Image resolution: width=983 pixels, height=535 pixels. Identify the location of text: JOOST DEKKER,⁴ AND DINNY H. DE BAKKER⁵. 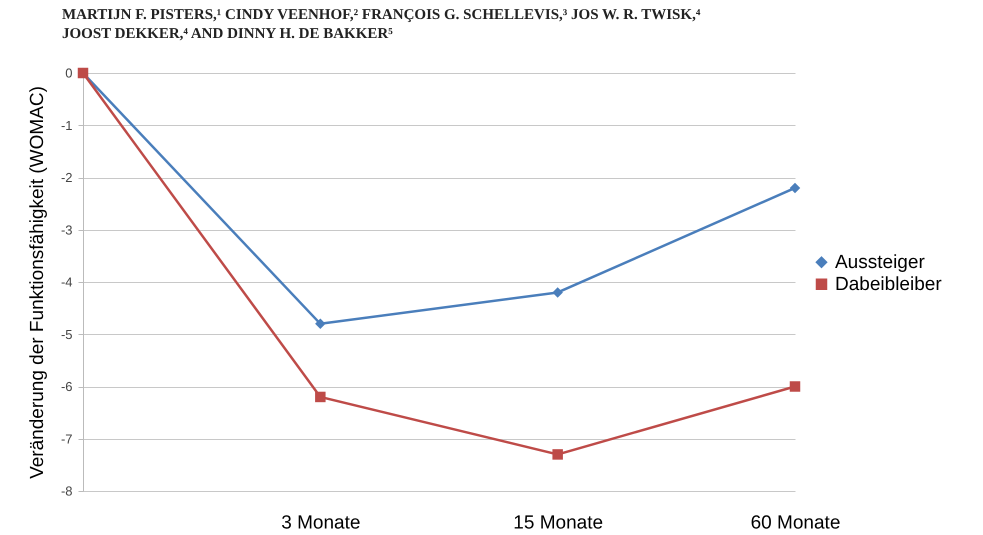
(228, 34).